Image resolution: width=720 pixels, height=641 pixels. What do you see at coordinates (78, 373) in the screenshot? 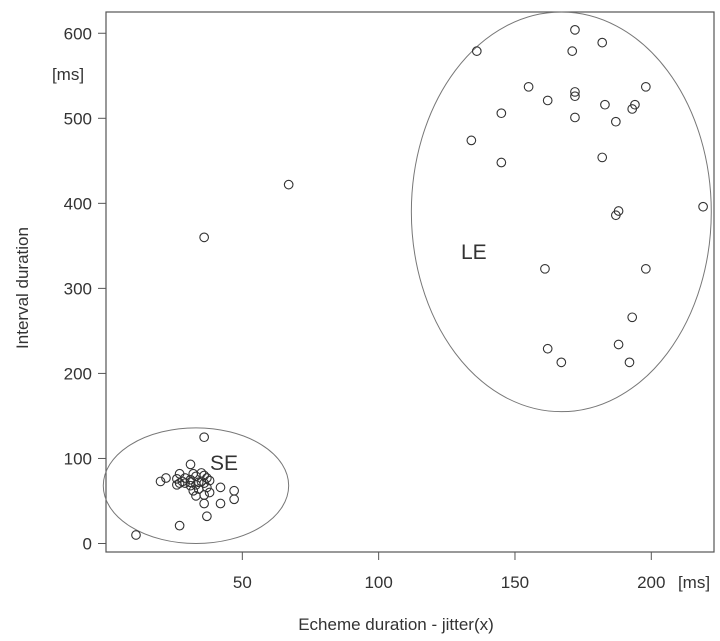
I see `y-tick-label: 200` at bounding box center [78, 373].